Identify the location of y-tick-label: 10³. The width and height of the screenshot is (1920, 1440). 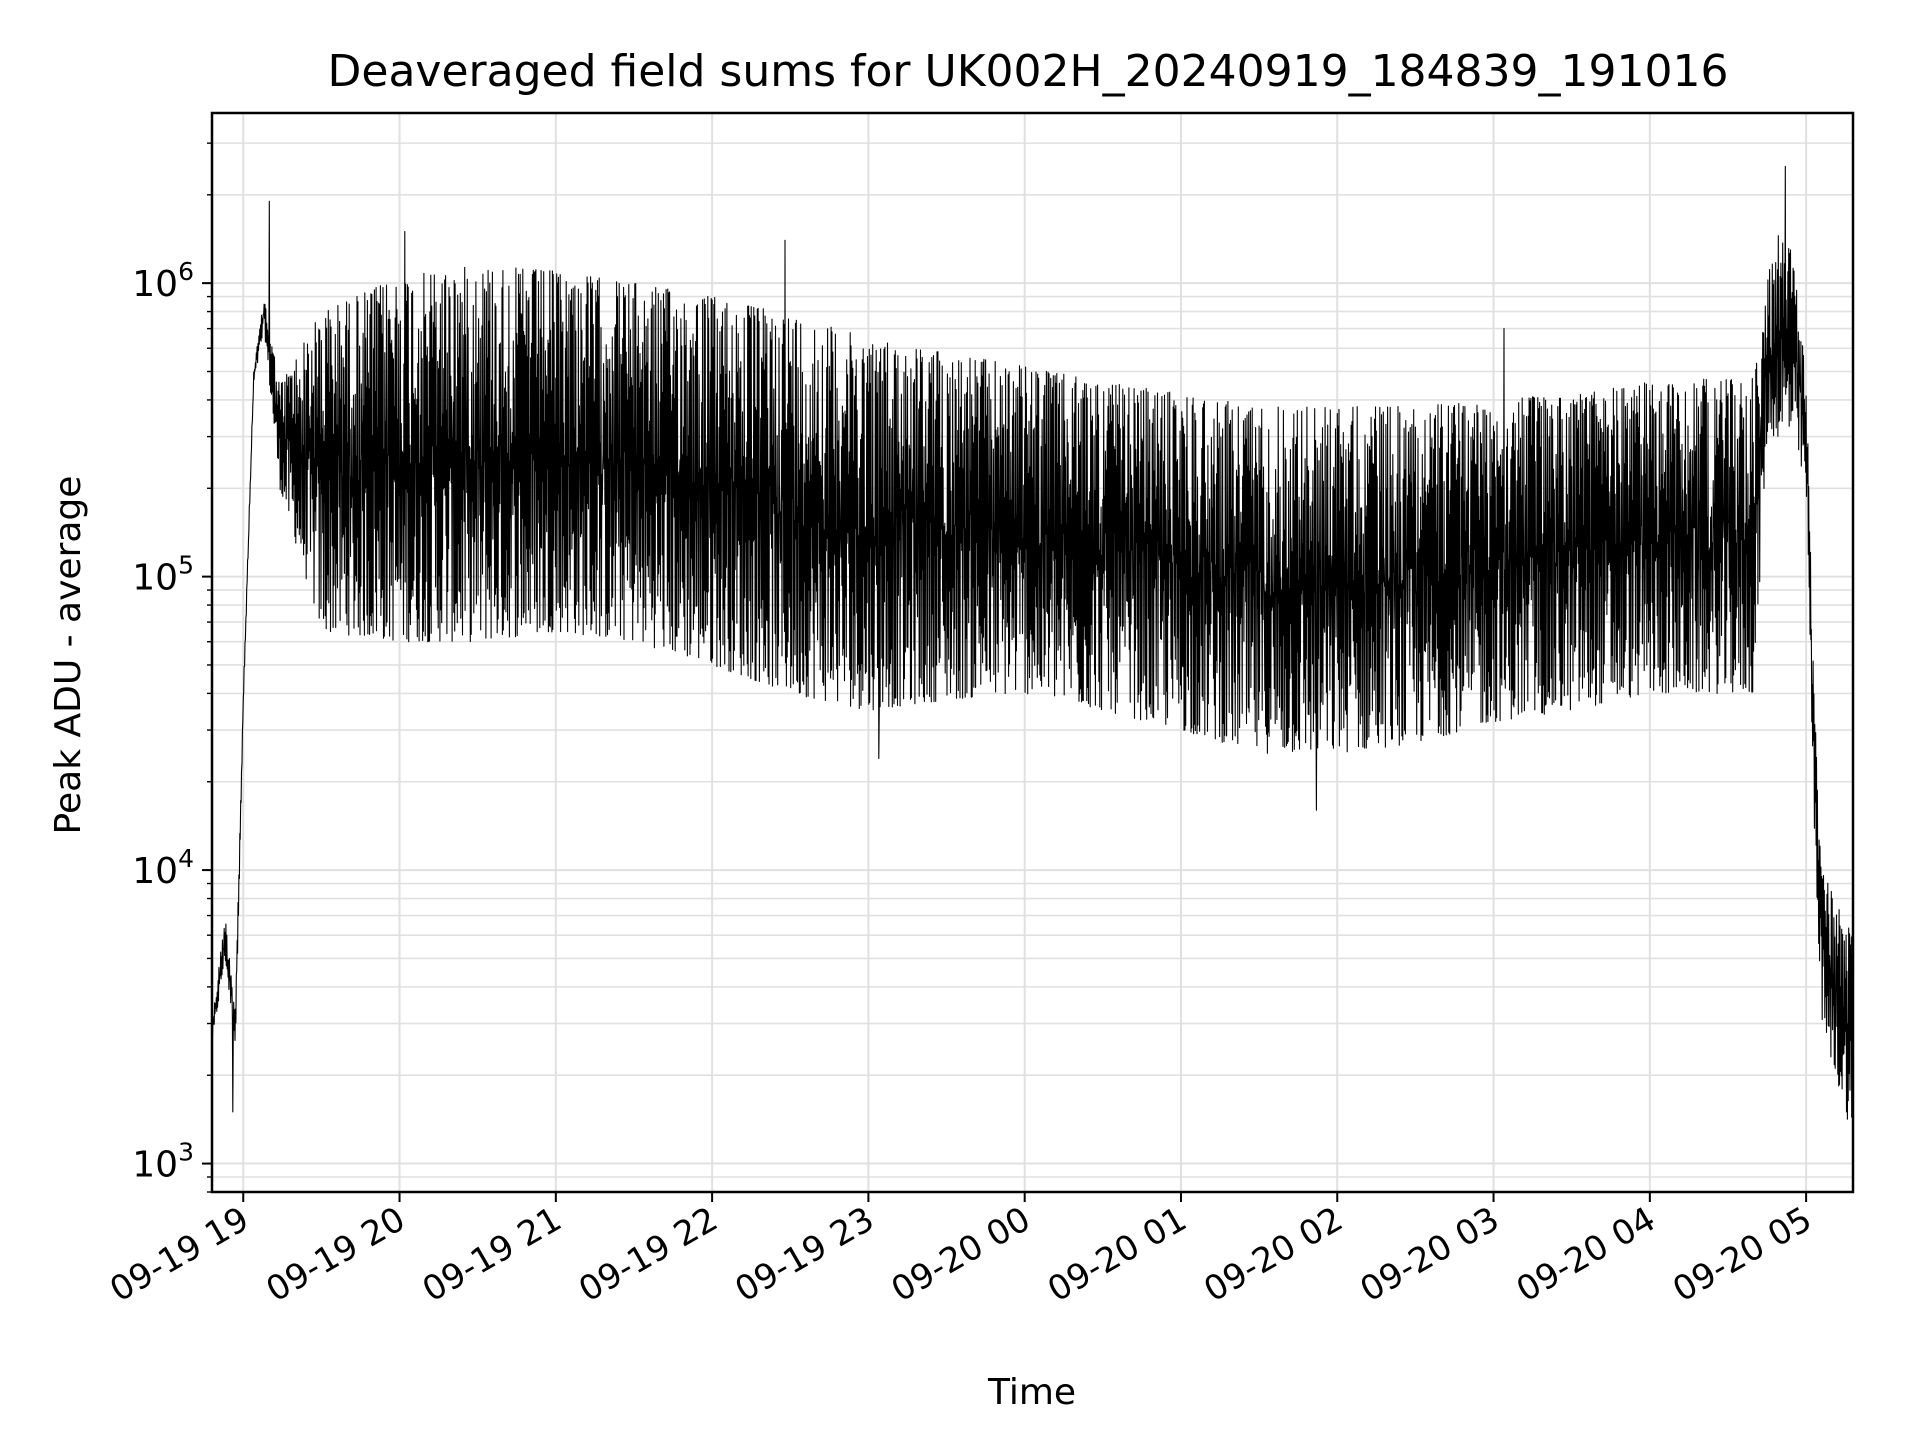
(163, 1162).